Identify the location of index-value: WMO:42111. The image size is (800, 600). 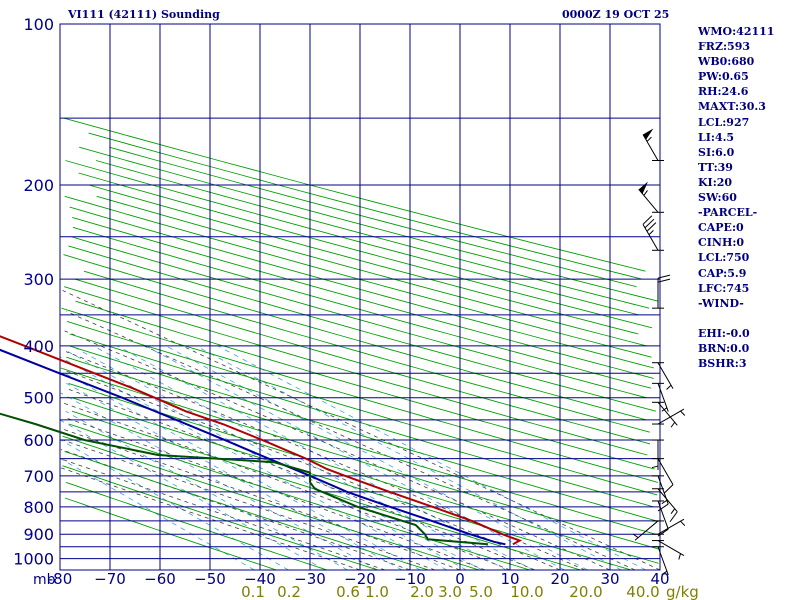
(736, 31).